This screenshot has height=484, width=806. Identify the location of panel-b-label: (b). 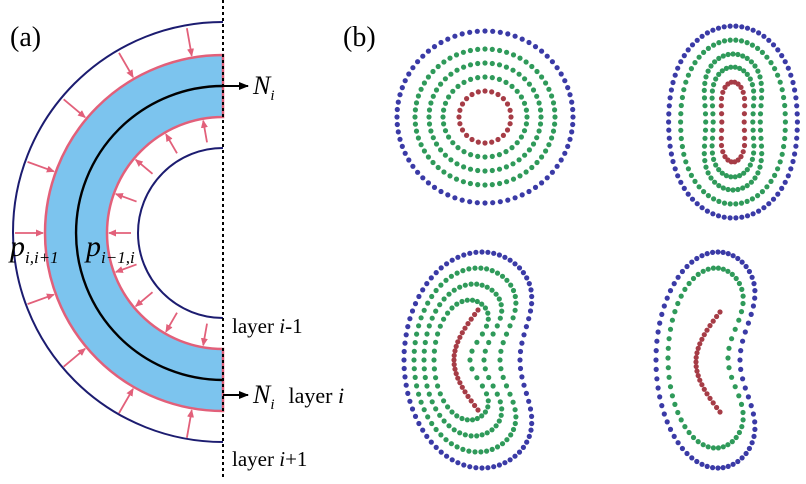
(359, 37).